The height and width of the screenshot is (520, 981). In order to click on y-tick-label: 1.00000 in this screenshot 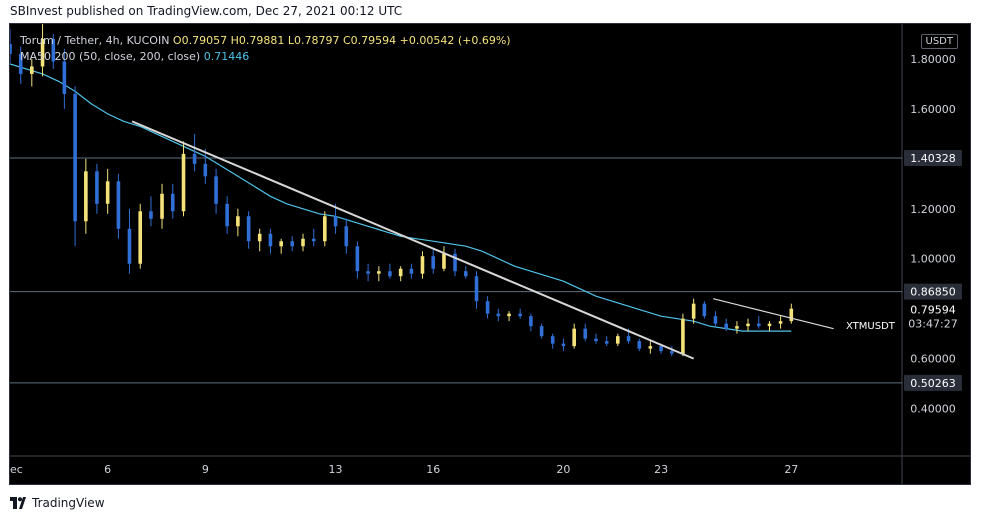, I will do `click(933, 259)`.